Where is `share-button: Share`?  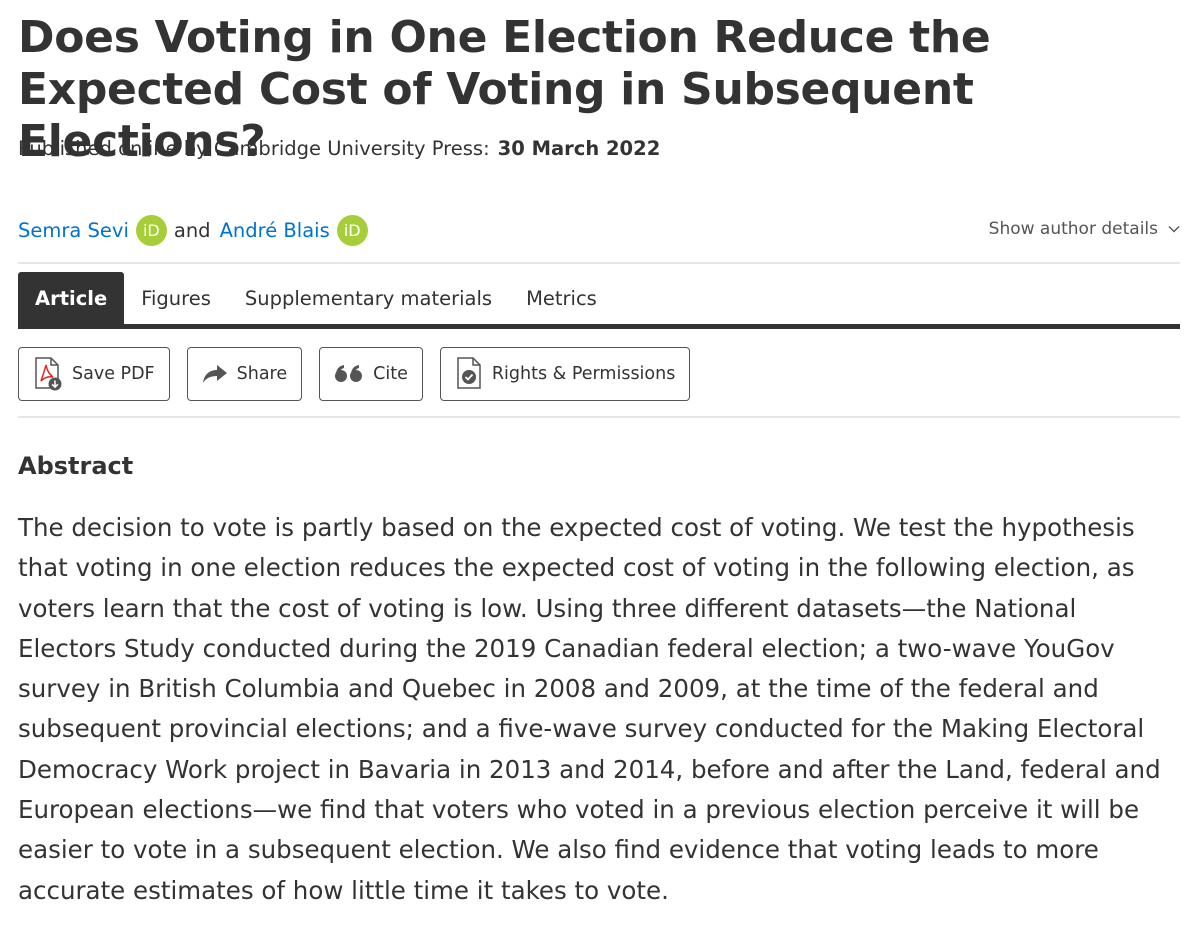 share-button: Share is located at coordinates (244, 374).